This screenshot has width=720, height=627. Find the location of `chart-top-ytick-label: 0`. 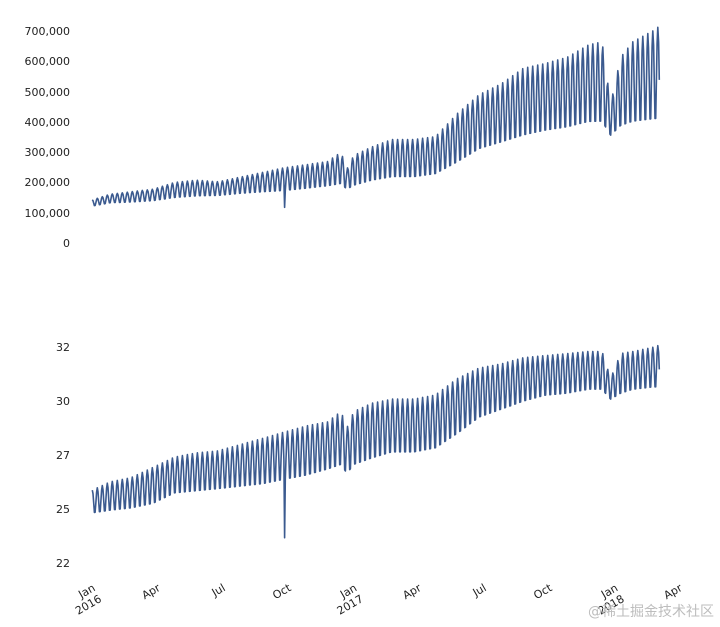

chart-top-ytick-label: 0 is located at coordinates (66, 243).